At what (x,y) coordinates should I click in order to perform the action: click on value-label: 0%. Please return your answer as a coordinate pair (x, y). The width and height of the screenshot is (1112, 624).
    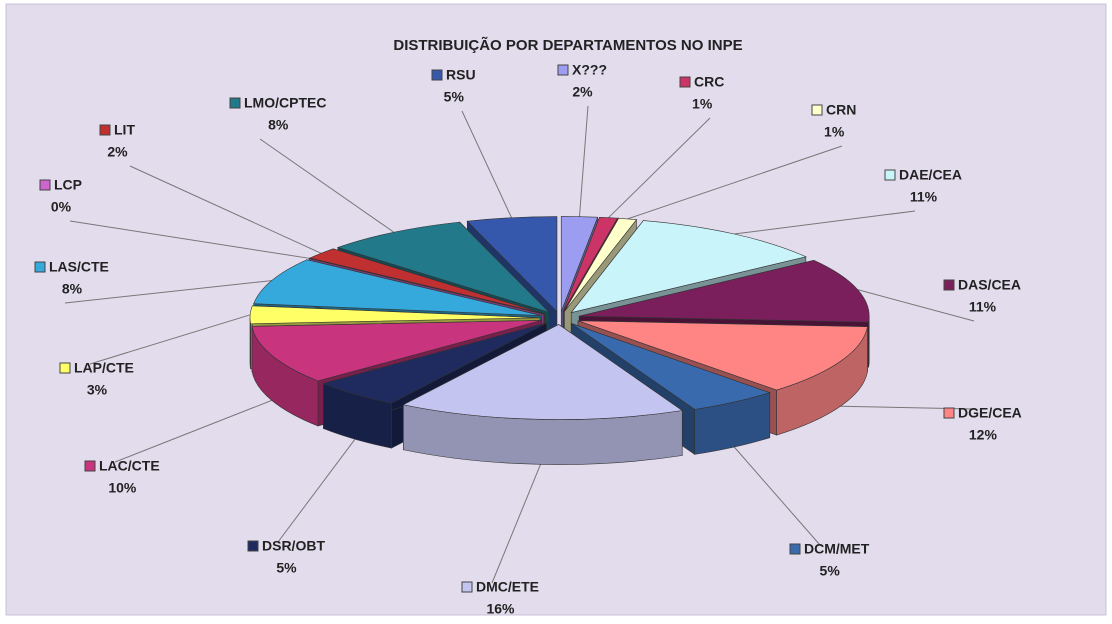
    Looking at the image, I should click on (61, 207).